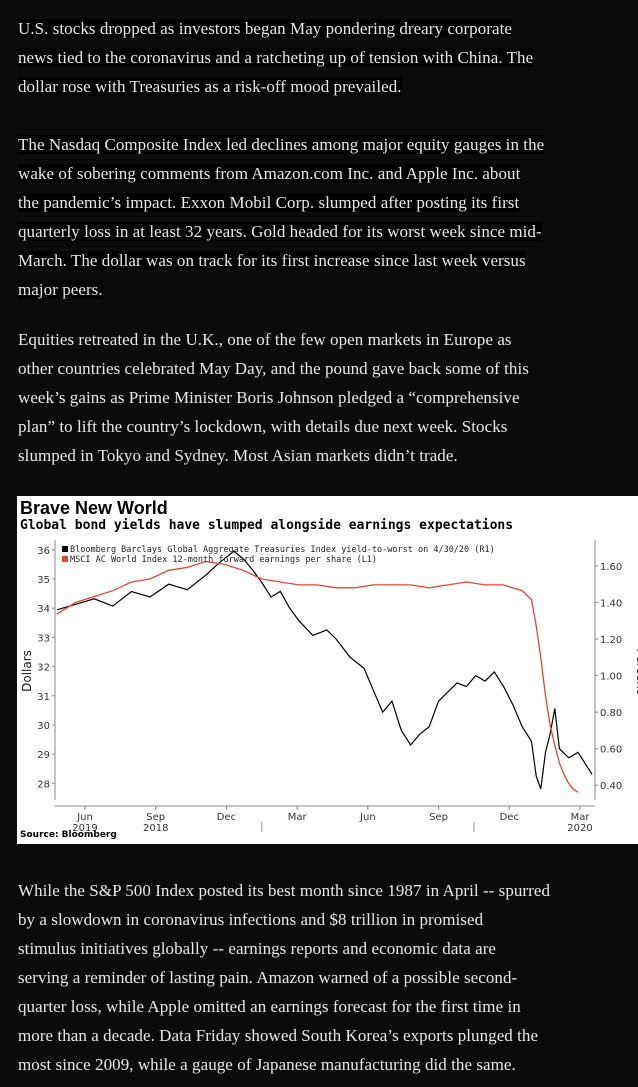 This screenshot has width=638, height=1087. Describe the element at coordinates (27, 671) in the screenshot. I see `left-axis-title: Dollars` at that location.